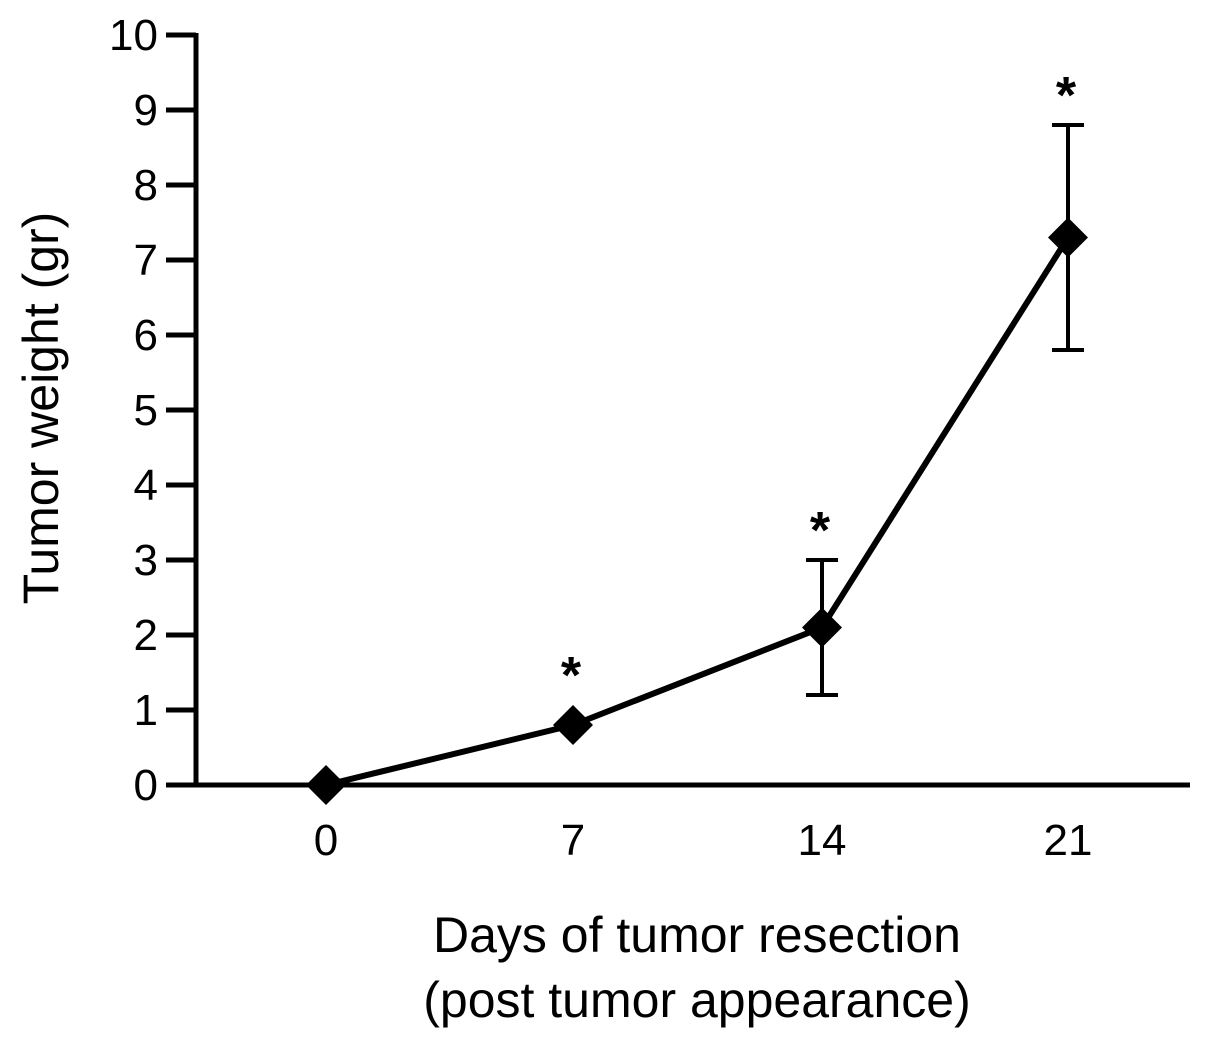  What do you see at coordinates (703, 840) in the screenshot?
I see `x-axis-ticks: 0 7 14 21` at bounding box center [703, 840].